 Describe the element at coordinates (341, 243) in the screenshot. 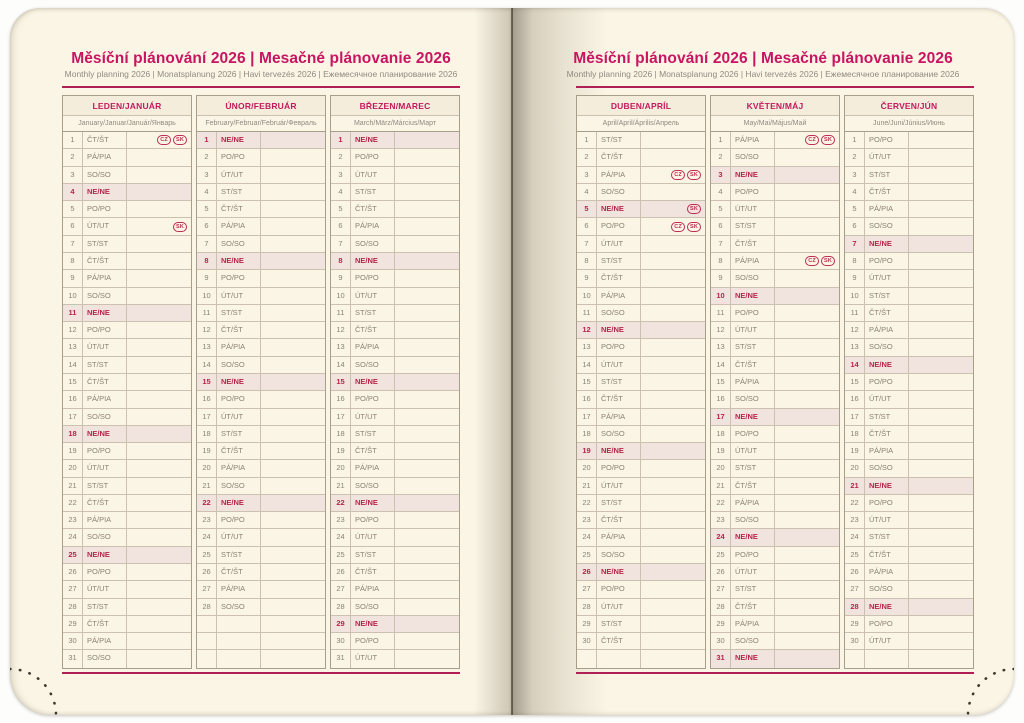

I see `day-number: 7` at that location.